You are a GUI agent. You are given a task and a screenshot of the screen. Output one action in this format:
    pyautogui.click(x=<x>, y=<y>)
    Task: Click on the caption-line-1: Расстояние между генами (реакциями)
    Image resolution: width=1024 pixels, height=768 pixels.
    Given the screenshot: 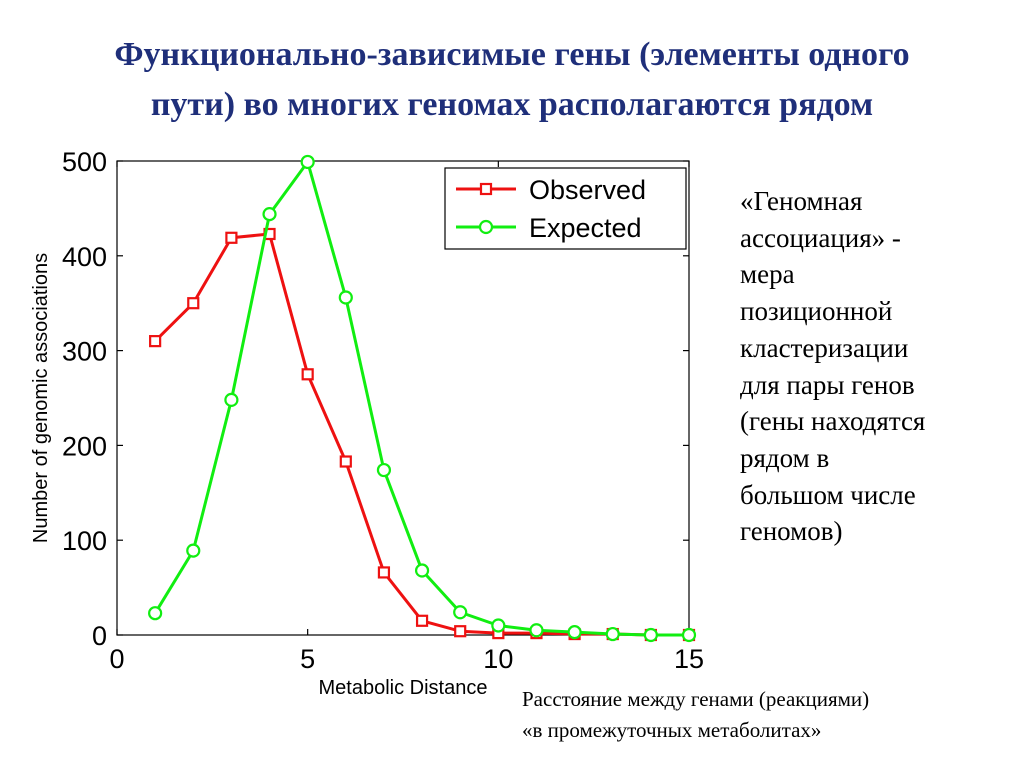 What is the action you would take?
    pyautogui.click(x=696, y=699)
    